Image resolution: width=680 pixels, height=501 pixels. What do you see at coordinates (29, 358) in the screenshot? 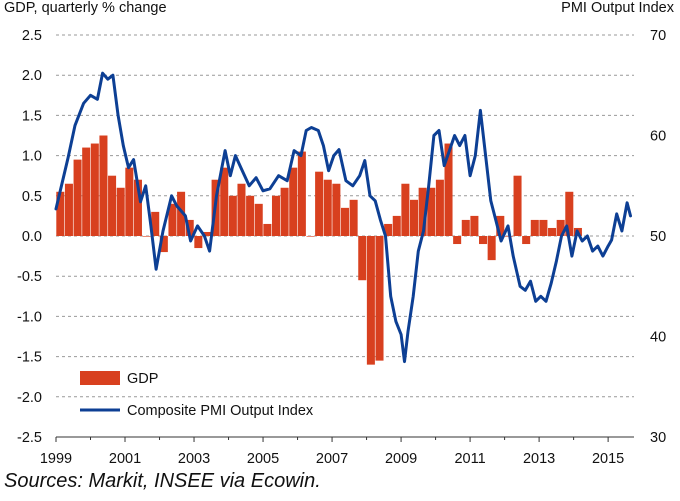
I see `left-tick-label: -1.5` at bounding box center [29, 358].